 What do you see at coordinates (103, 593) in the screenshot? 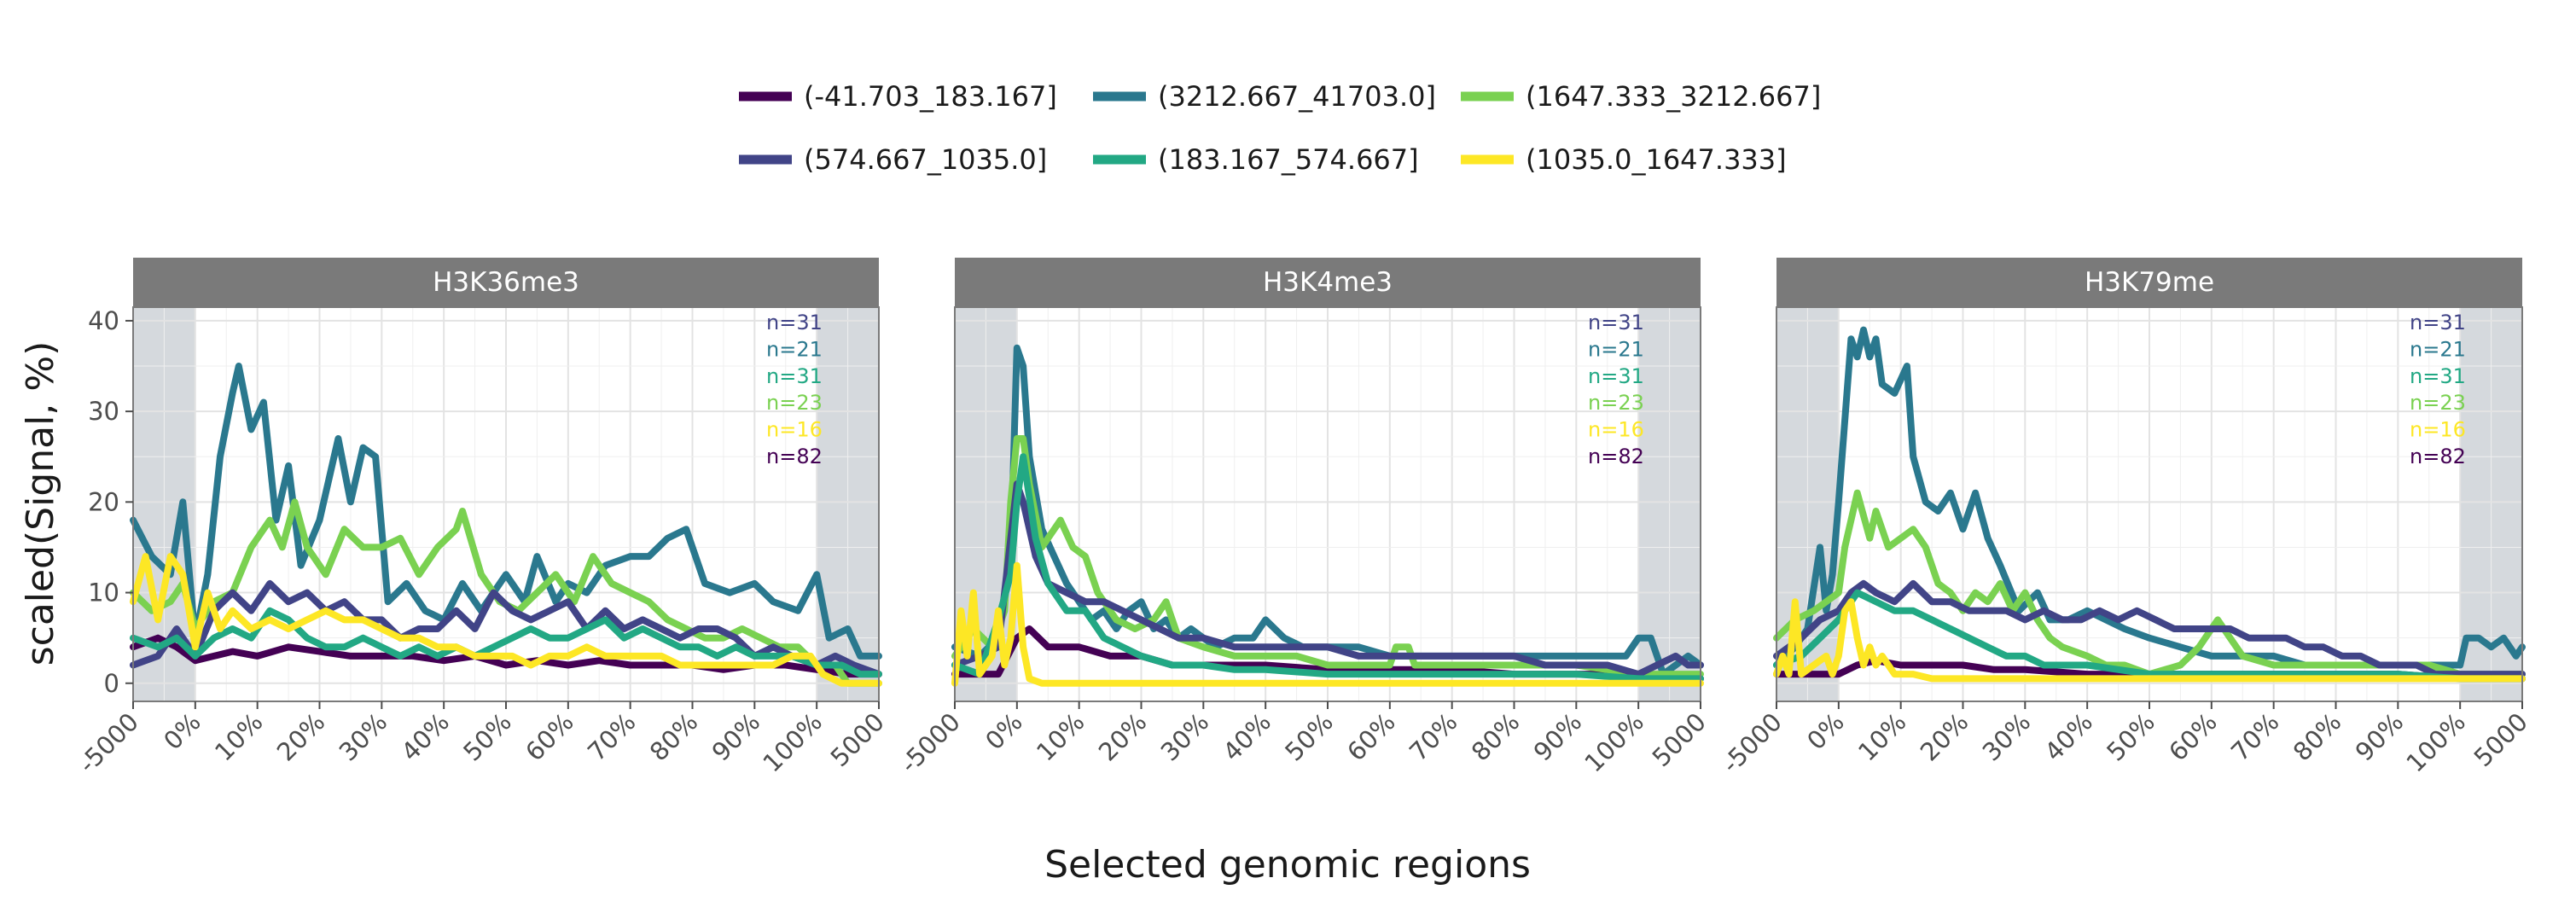
I see `y-tick-label: 10` at bounding box center [103, 593].